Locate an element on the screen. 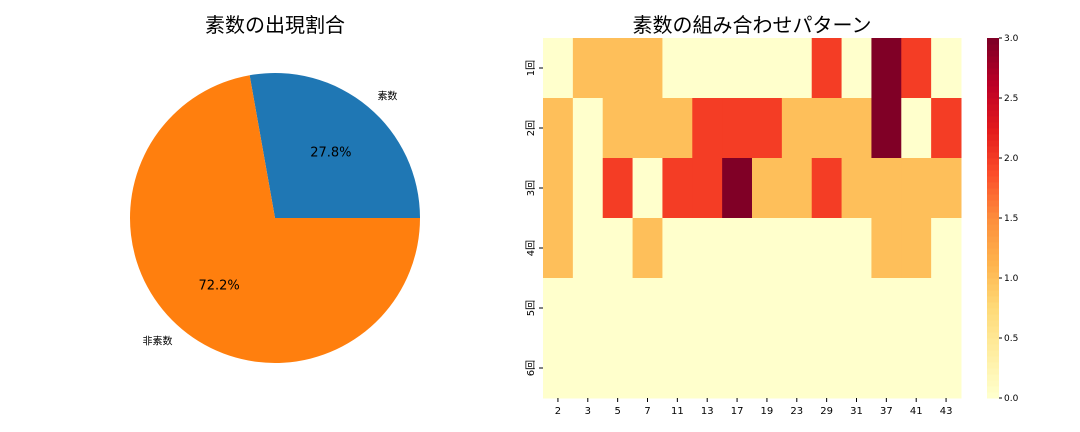  colorbar-tick-label: 2.0 is located at coordinates (1011, 159).